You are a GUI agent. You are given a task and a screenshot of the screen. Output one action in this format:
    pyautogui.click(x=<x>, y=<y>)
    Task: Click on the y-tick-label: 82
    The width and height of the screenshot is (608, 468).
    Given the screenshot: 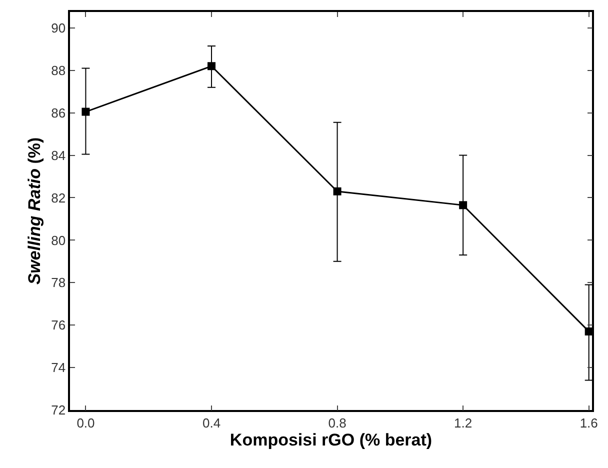 What is the action you would take?
    pyautogui.click(x=58, y=198)
    